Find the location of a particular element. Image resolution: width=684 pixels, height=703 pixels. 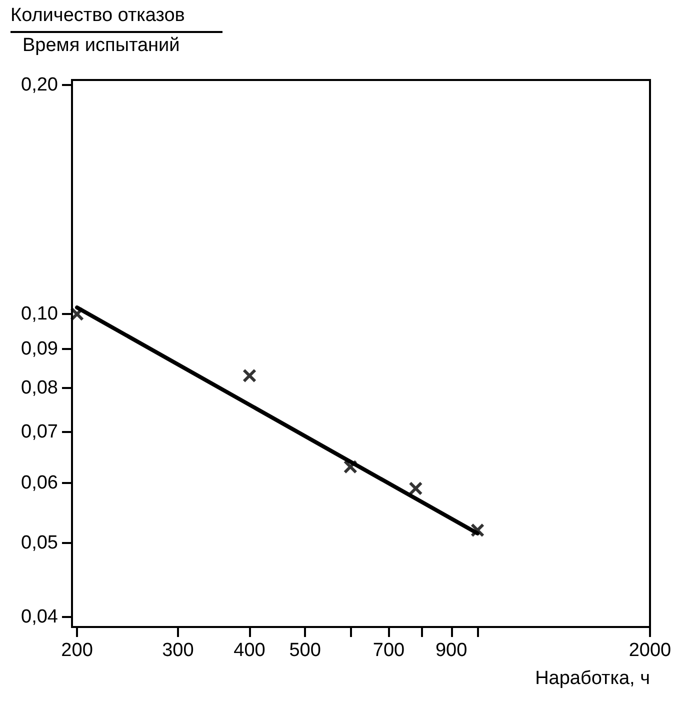

y-tick-label: 0,07 is located at coordinates (39, 431).